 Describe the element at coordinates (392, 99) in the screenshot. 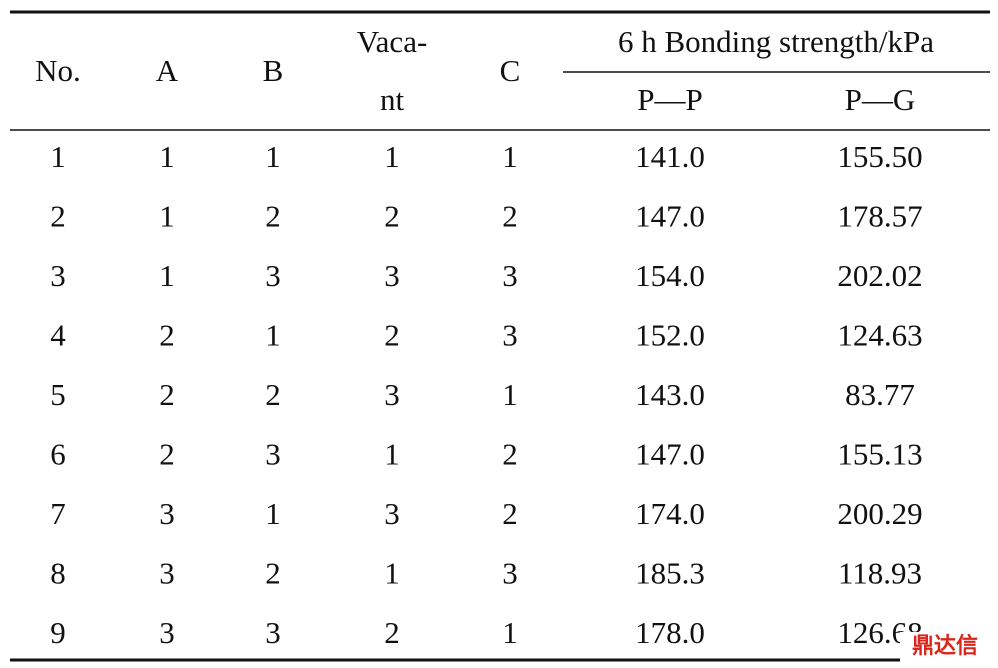

I see `header-cell: nt` at that location.